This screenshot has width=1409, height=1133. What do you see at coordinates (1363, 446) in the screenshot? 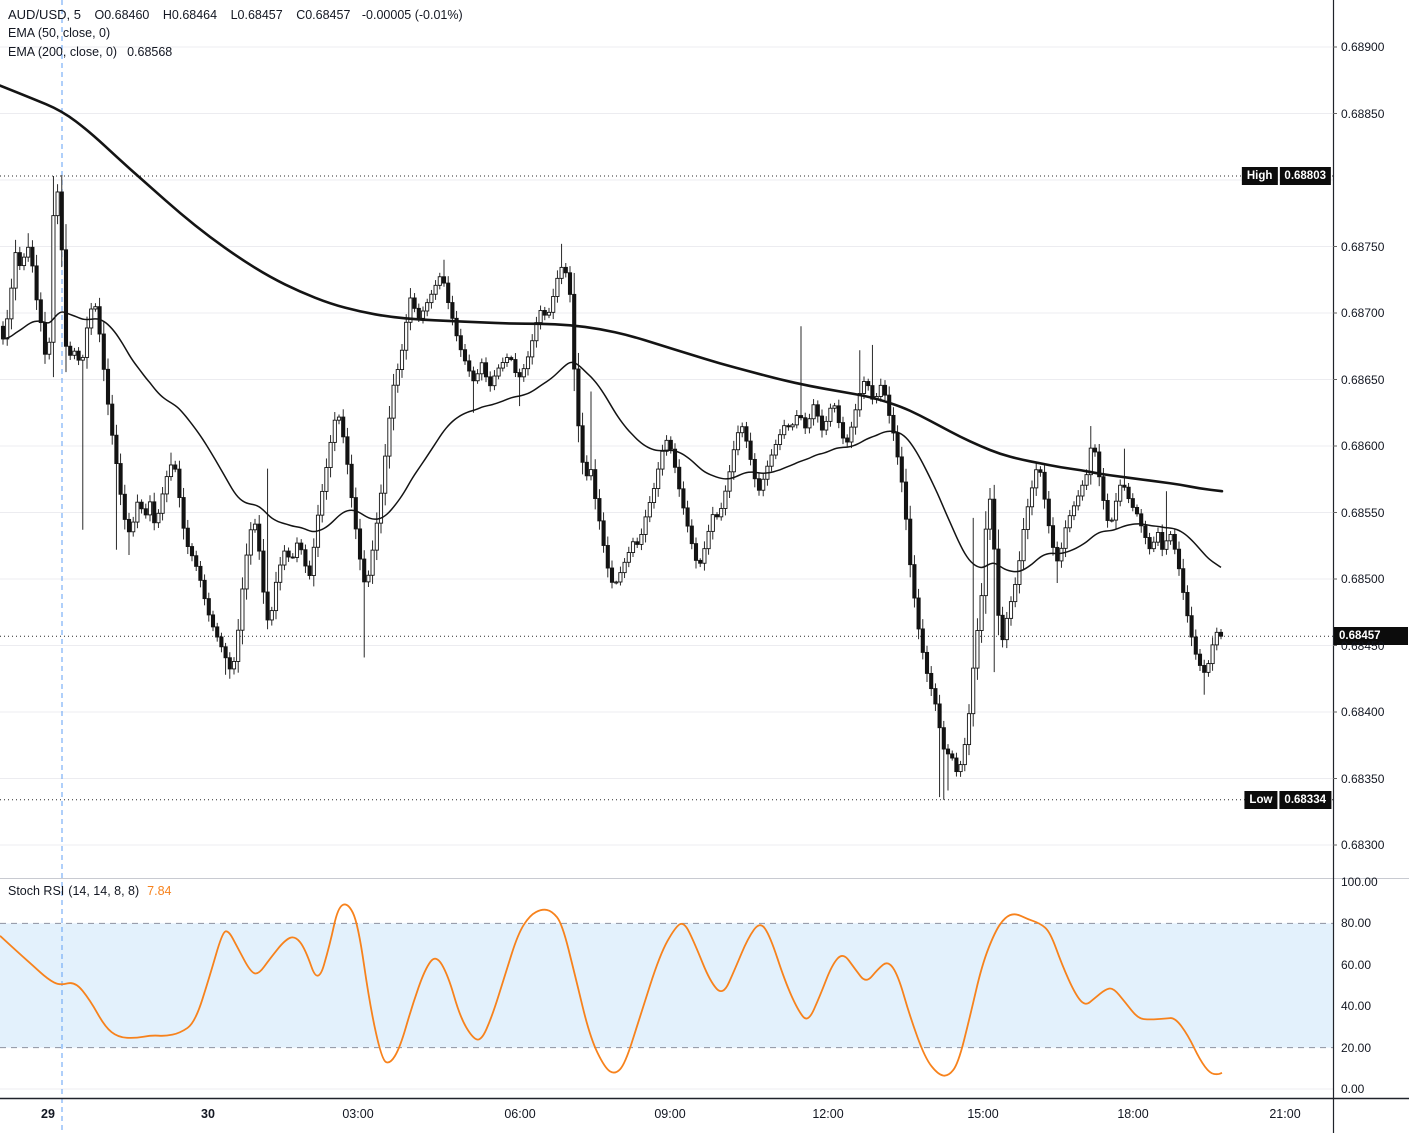
I see `price-axis-label: 0.68600` at bounding box center [1363, 446].